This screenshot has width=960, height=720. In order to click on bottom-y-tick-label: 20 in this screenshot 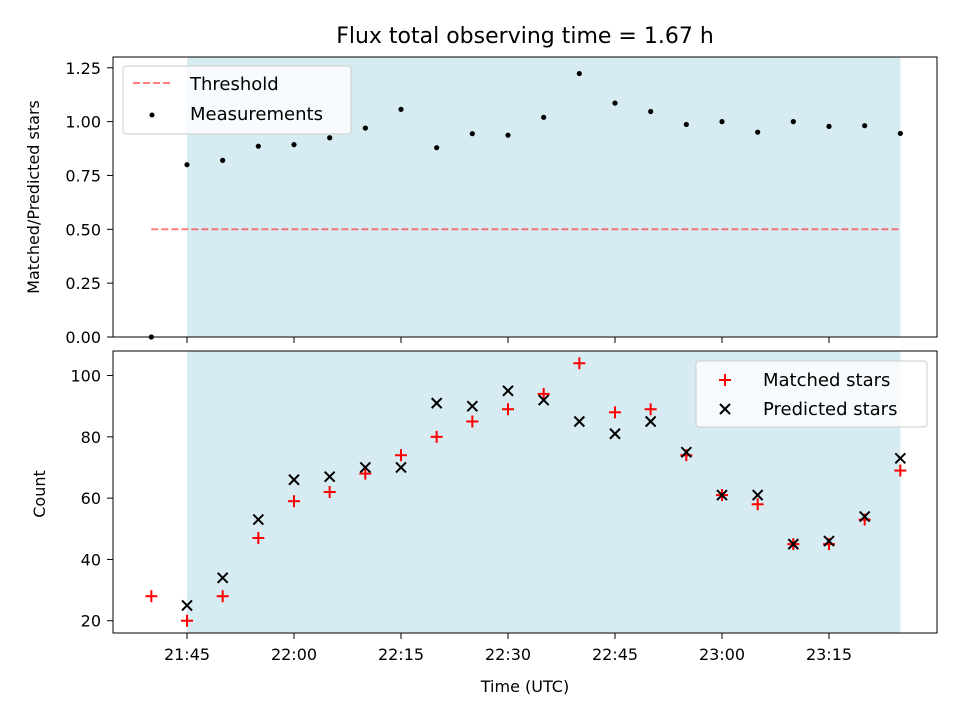, I will do `click(91, 621)`.